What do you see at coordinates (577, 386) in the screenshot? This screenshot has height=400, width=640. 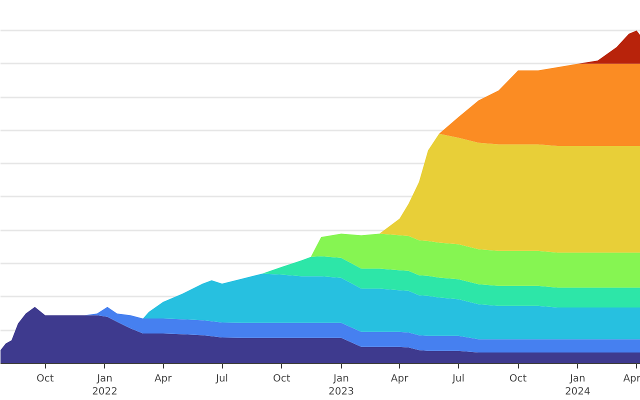 I see `x-tick-label: Jan 2024` at bounding box center [577, 386].